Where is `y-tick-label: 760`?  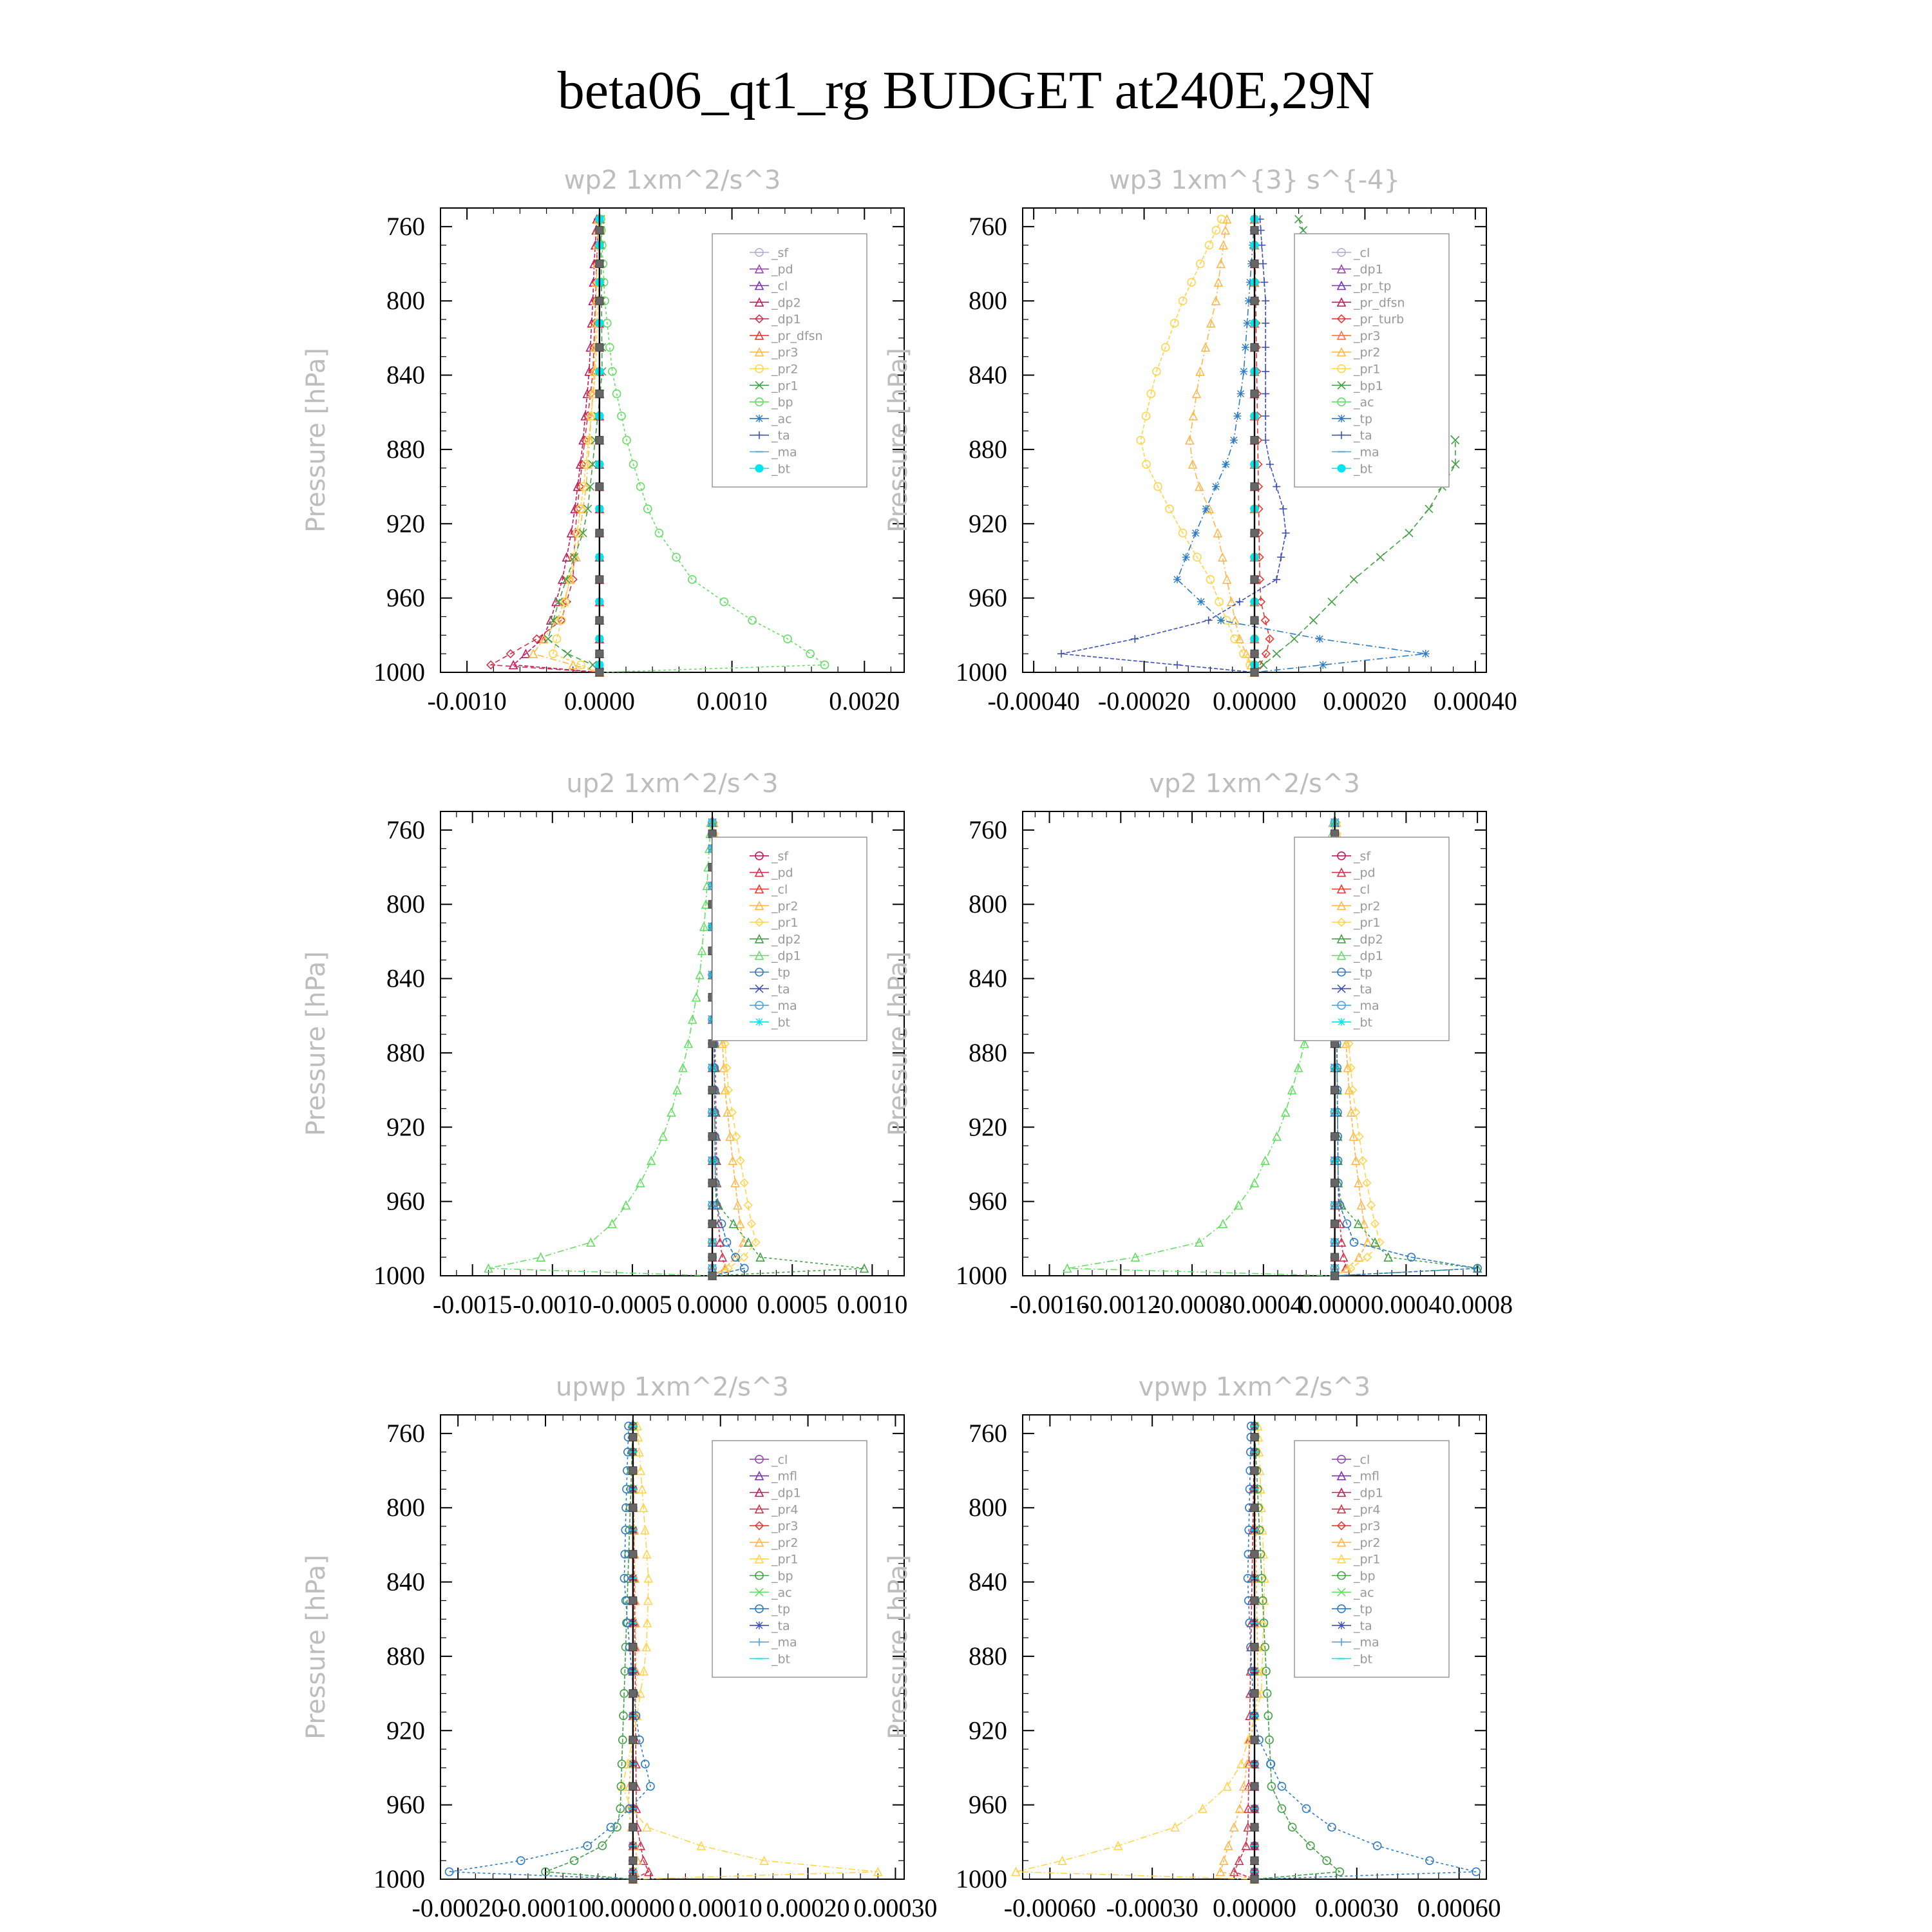 y-tick-label: 760 is located at coordinates (405, 226).